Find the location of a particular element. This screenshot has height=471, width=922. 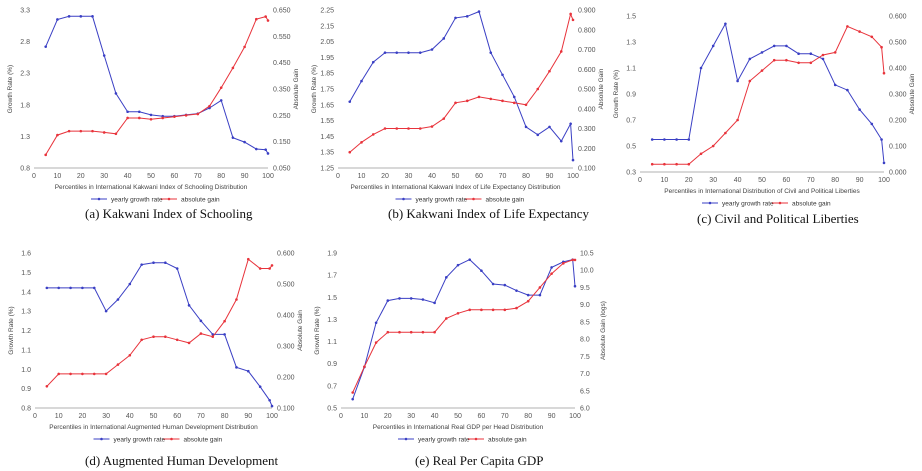

x-tick-label: 80 is located at coordinates (528, 416).